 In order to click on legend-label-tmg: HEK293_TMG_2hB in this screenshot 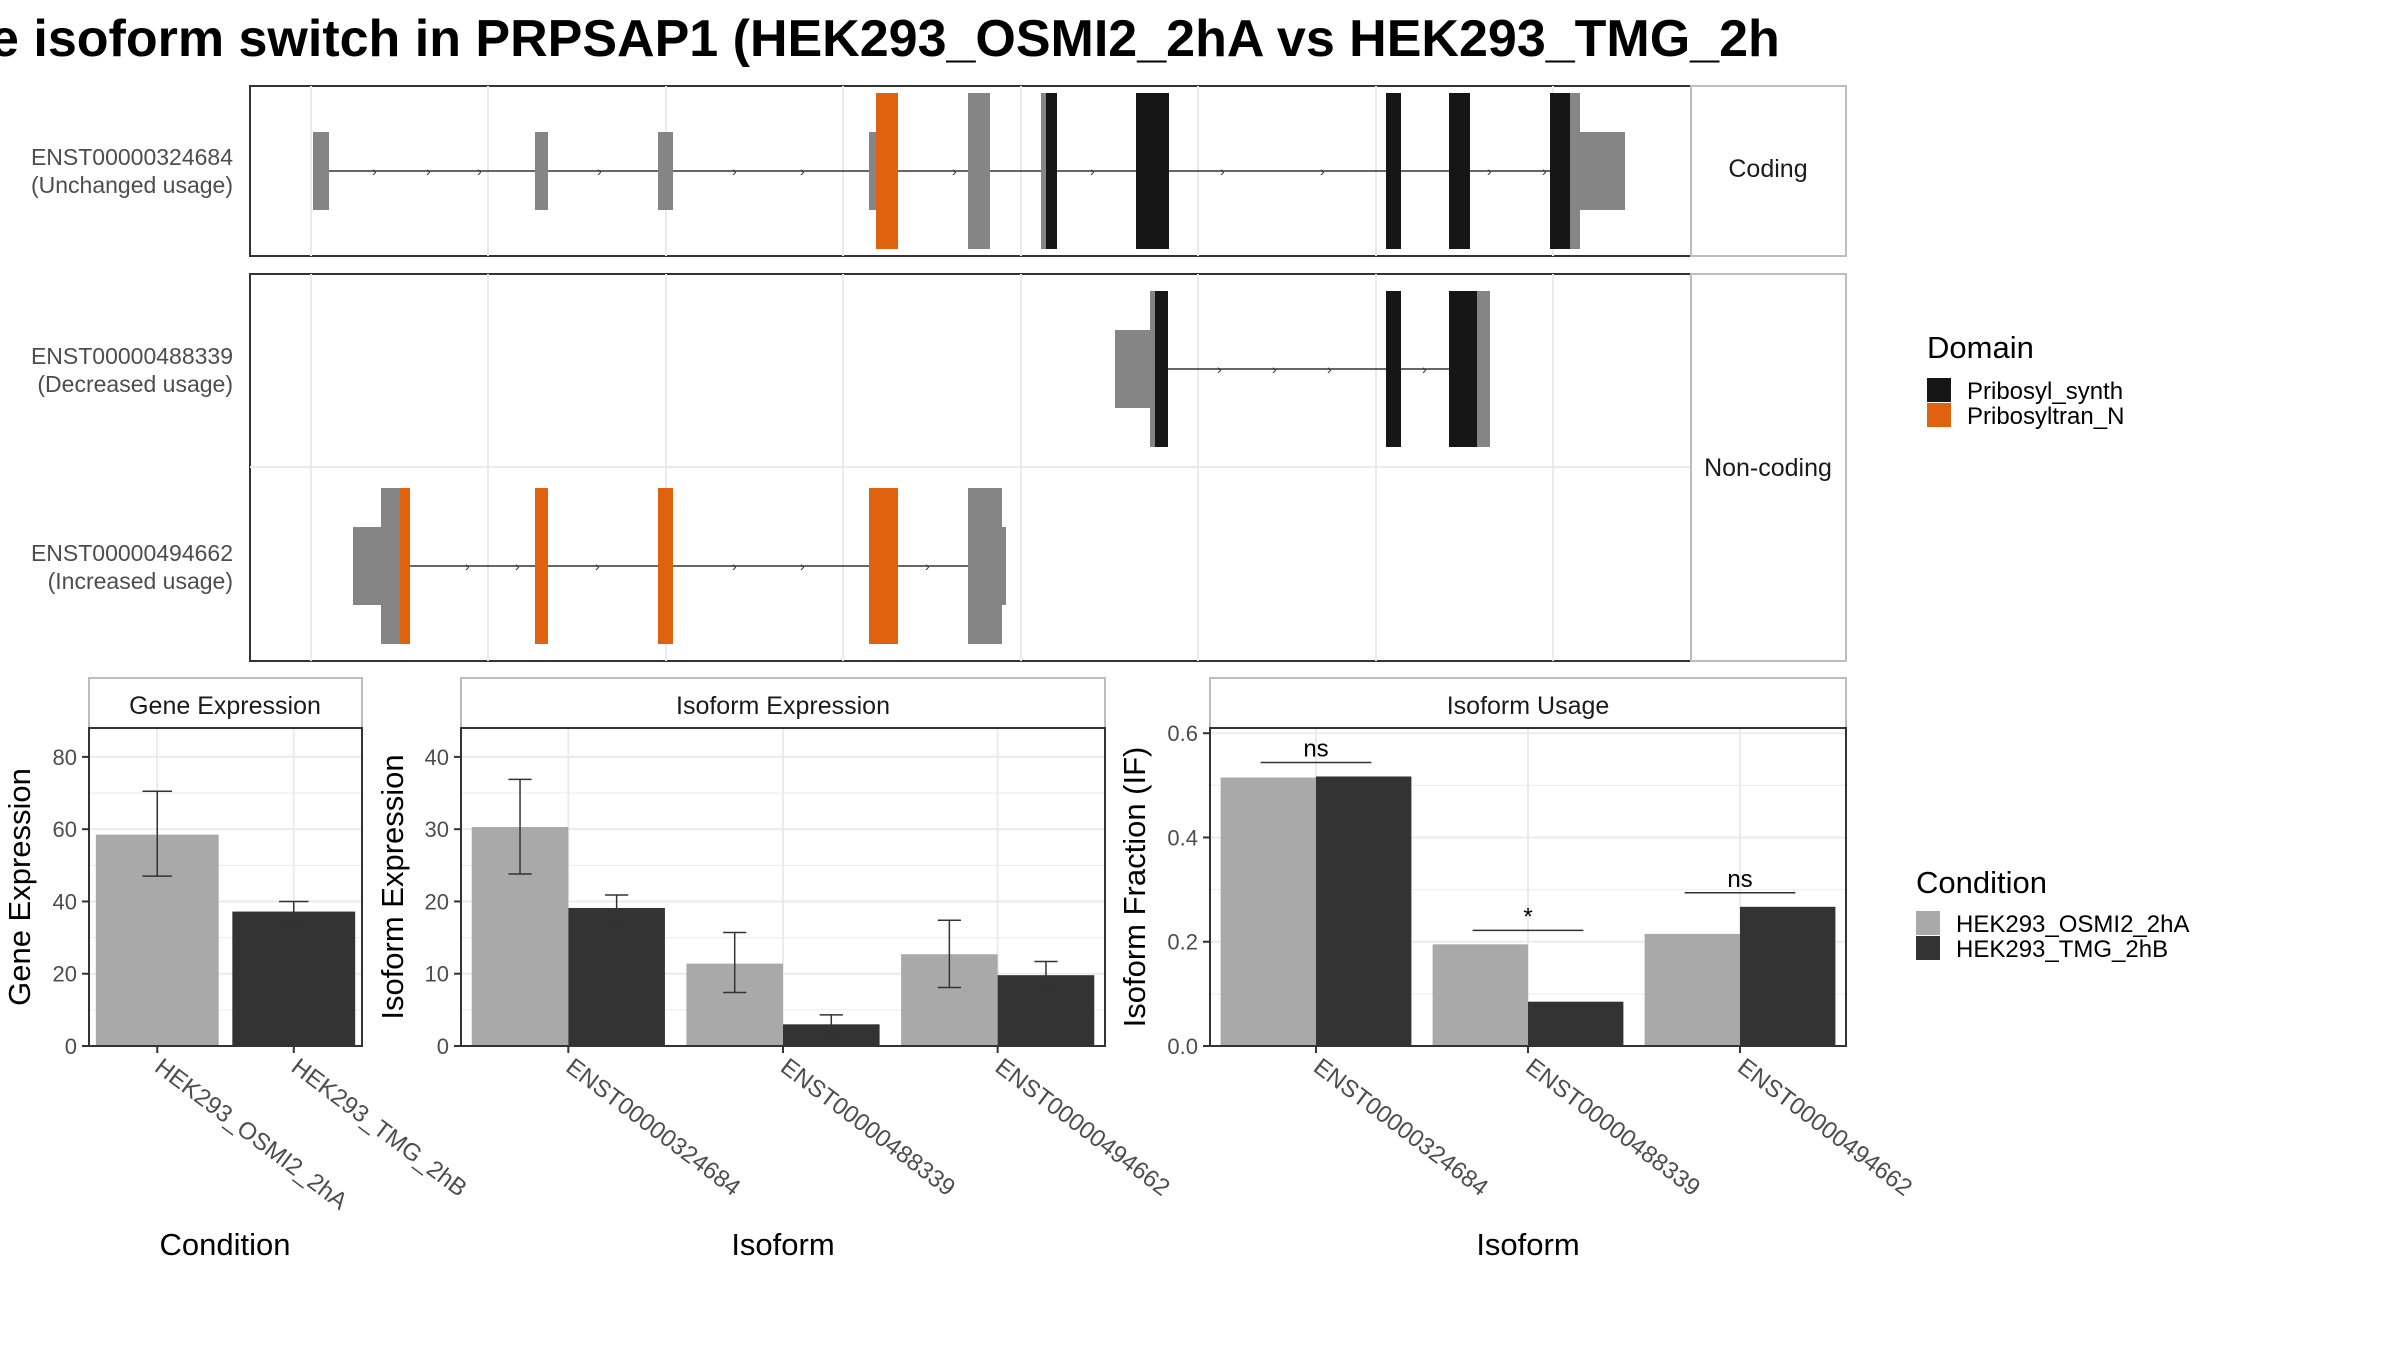, I will do `click(2062, 949)`.